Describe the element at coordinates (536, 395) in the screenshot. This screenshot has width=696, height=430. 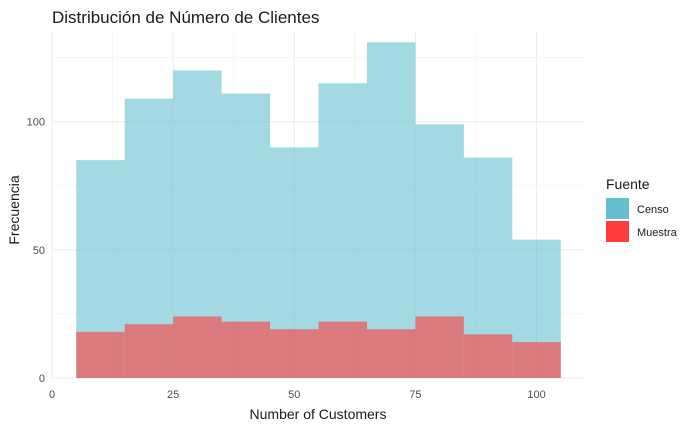
I see `x-tick-label: 100` at that location.